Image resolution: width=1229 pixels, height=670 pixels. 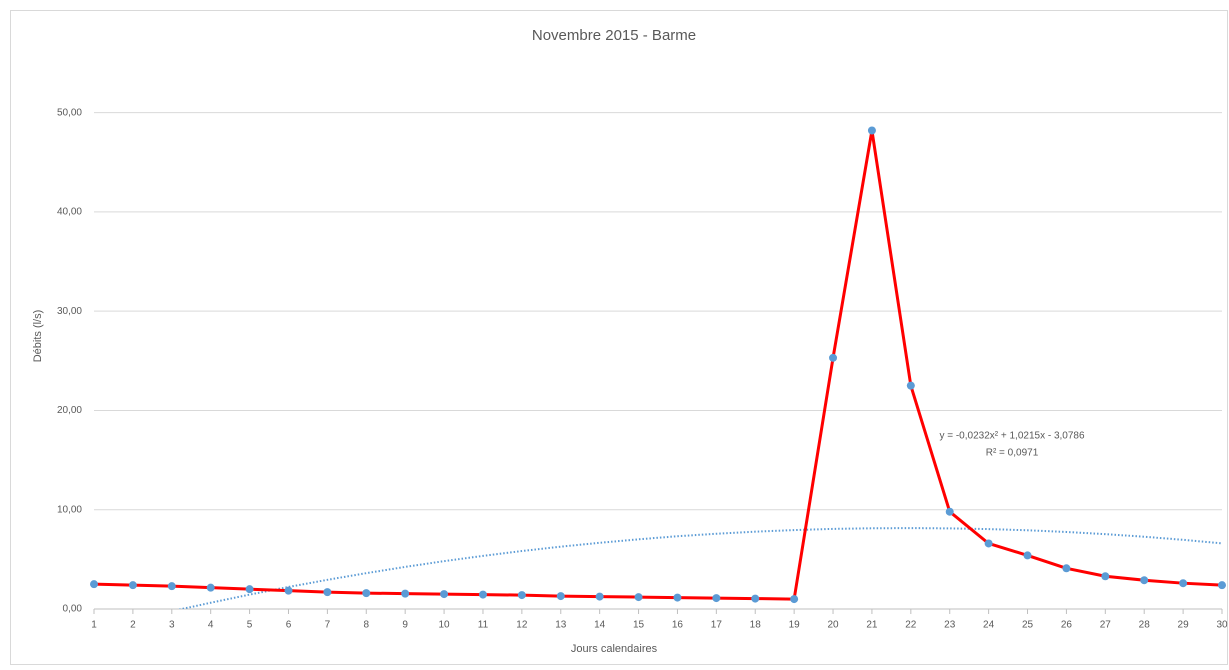 I want to click on y-tick-label: 50,00, so click(x=69, y=112).